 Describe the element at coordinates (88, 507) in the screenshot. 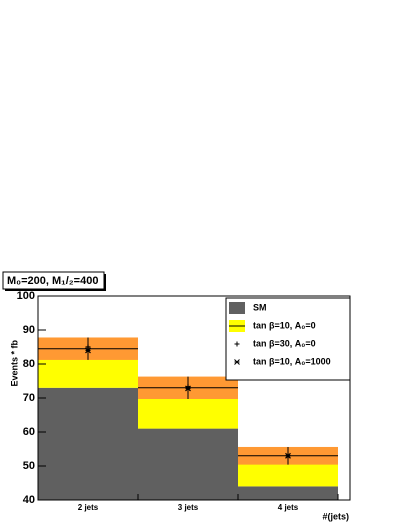

I see `x-tick-label: 2 jets` at that location.